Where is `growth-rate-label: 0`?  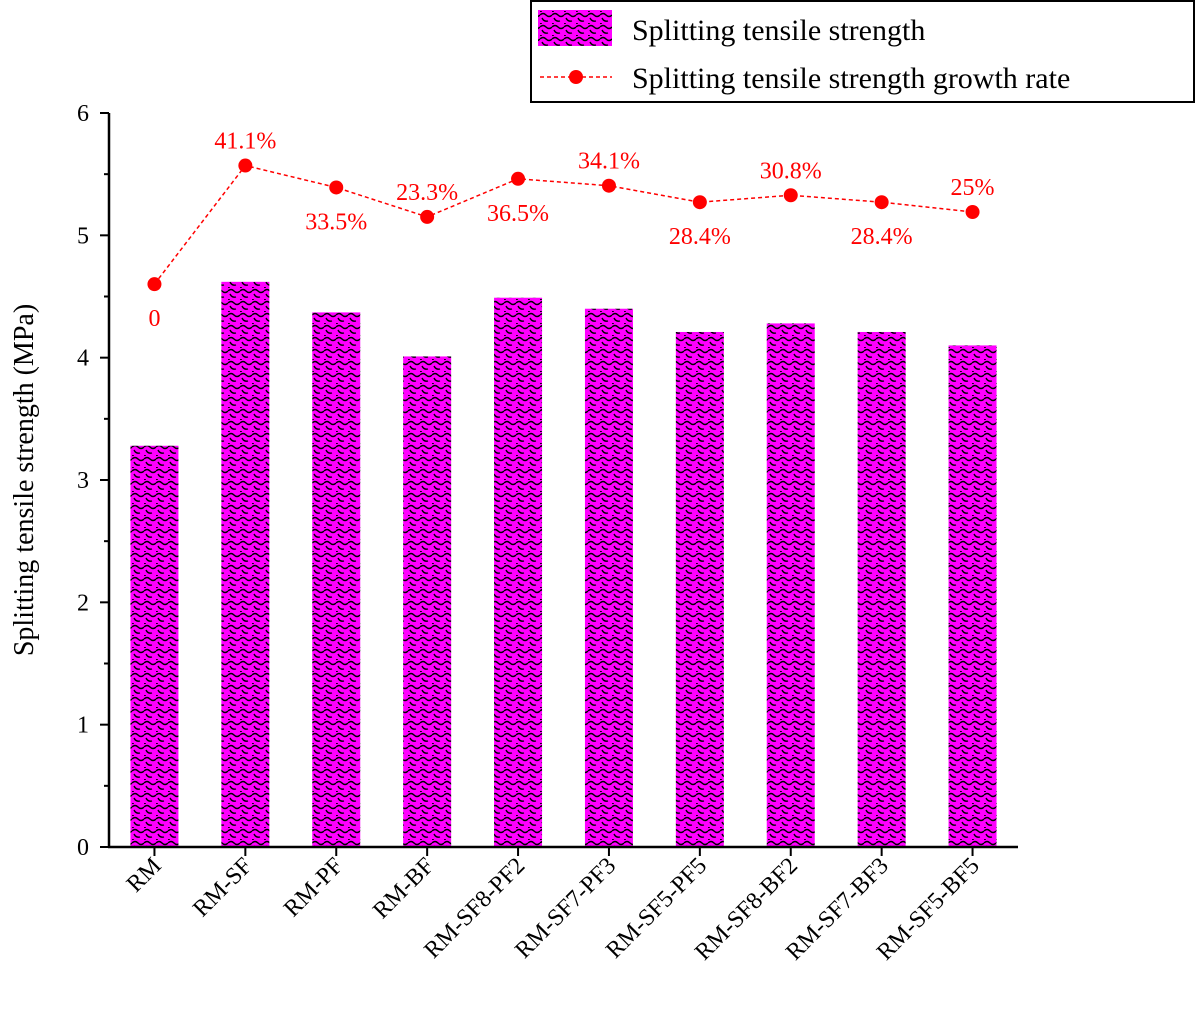 growth-rate-label: 0 is located at coordinates (154, 319).